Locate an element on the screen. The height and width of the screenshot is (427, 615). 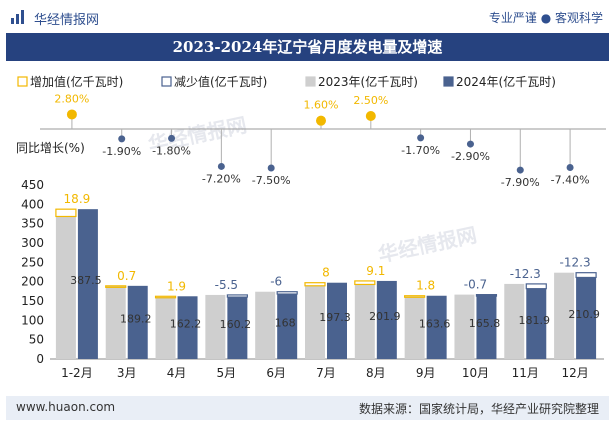
growth-label: -7.40% is located at coordinates (570, 179).